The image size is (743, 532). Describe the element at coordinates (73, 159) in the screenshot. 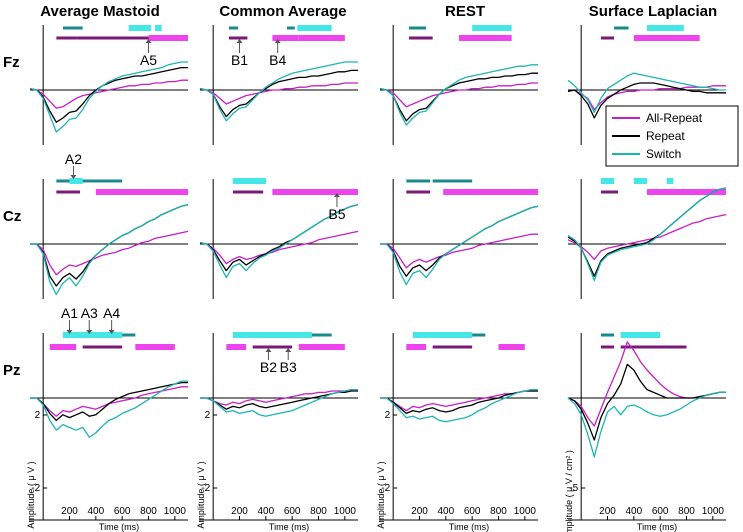

I see `annotation-label: A2` at that location.